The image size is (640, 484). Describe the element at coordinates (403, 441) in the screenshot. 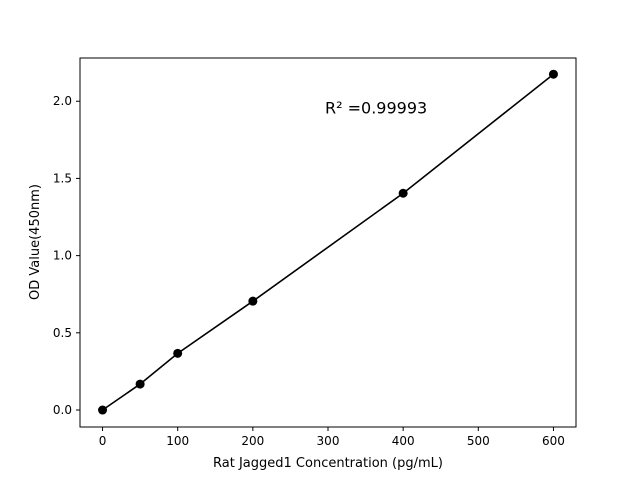

I see `x-tick-label: 400` at that location.